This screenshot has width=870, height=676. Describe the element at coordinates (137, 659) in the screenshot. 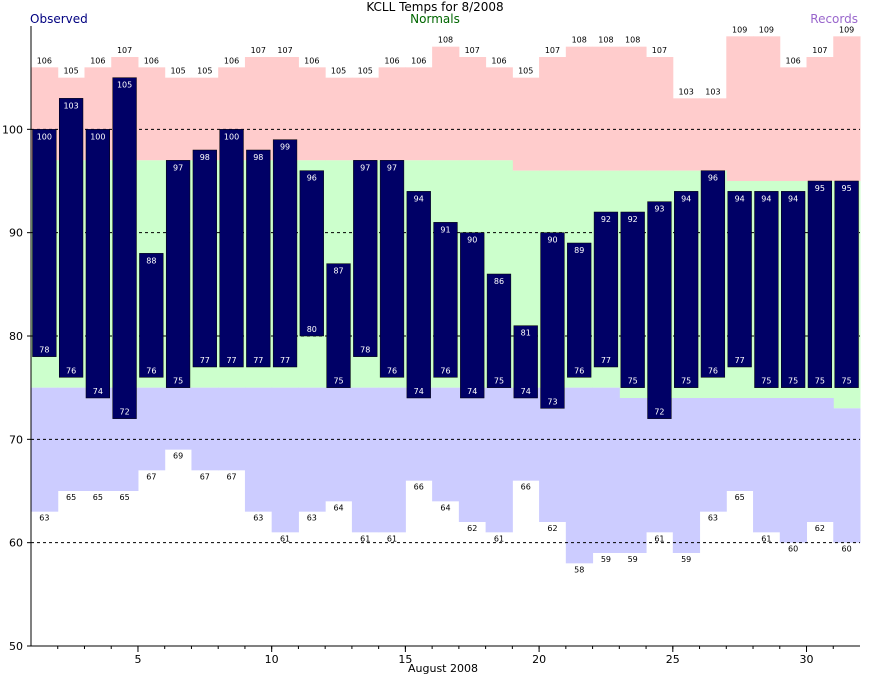

I see `x-tick-label: 5` at that location.